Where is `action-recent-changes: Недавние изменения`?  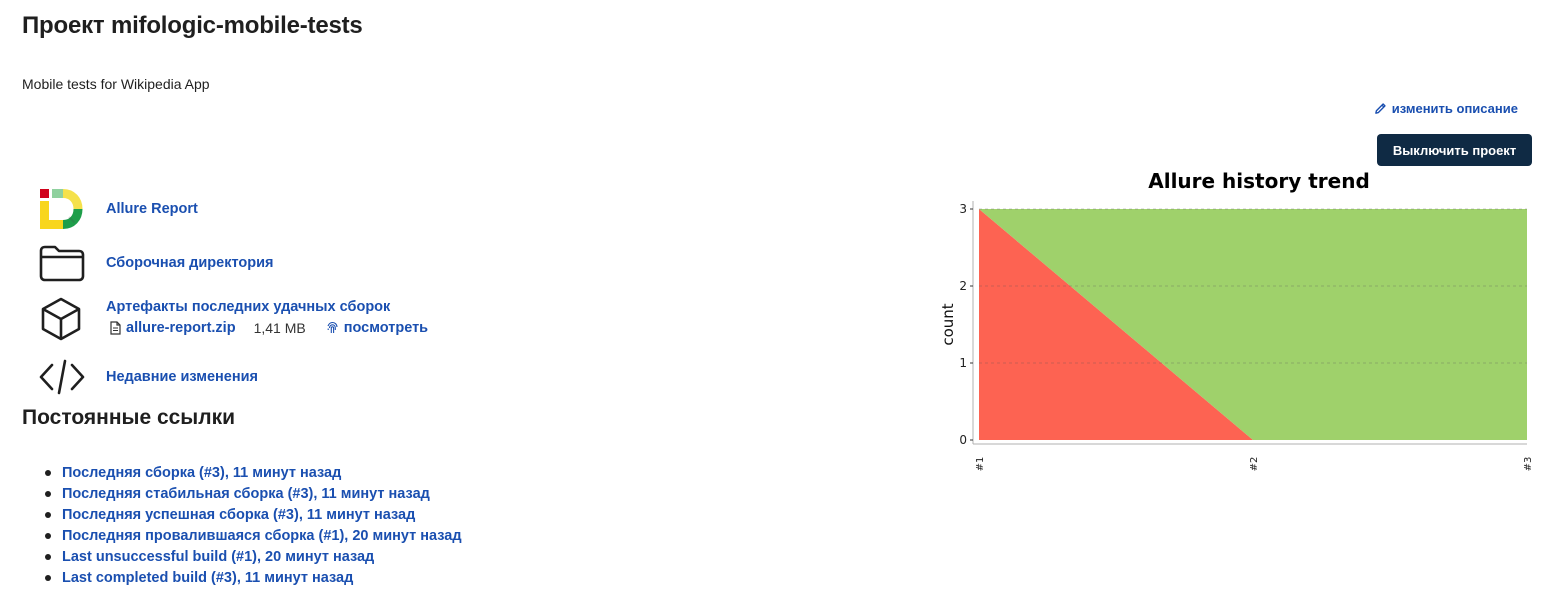 action-recent-changes: Недавние изменения is located at coordinates (148, 377).